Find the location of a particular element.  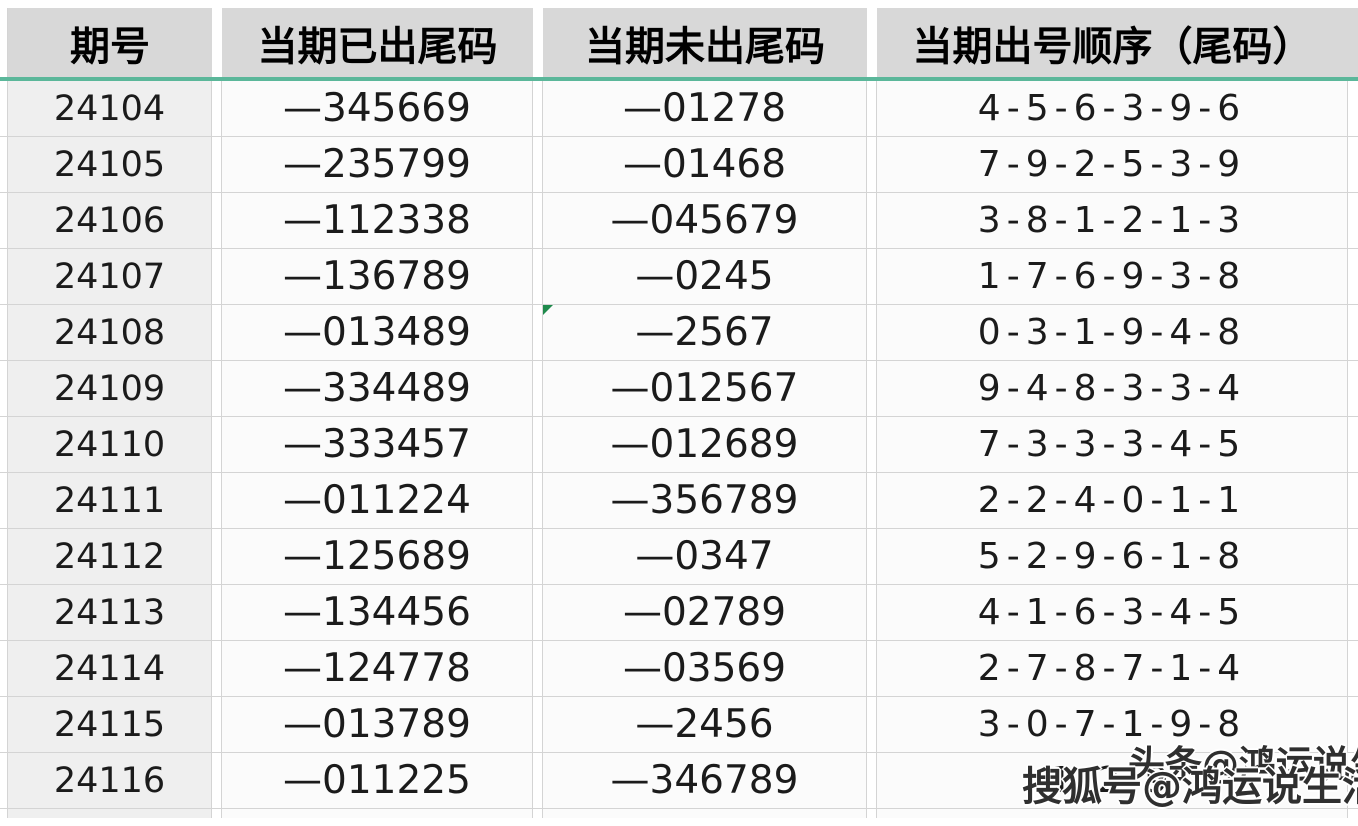

cell-drawn-tails: —136789 is located at coordinates (377, 276).